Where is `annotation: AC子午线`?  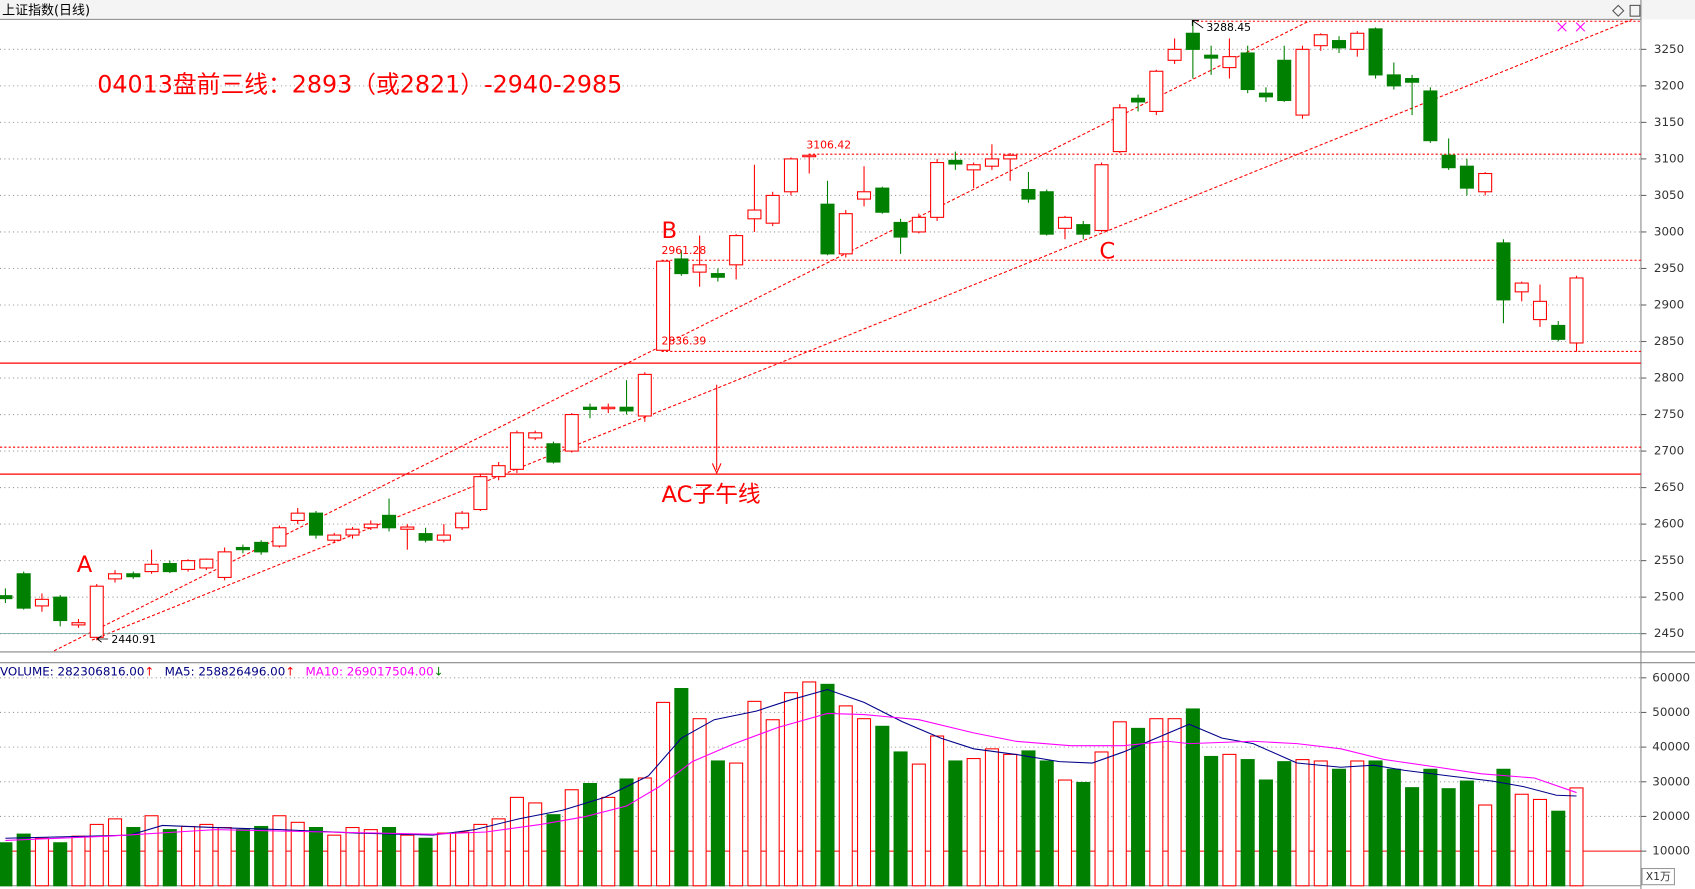 annotation: AC子午线 is located at coordinates (711, 495).